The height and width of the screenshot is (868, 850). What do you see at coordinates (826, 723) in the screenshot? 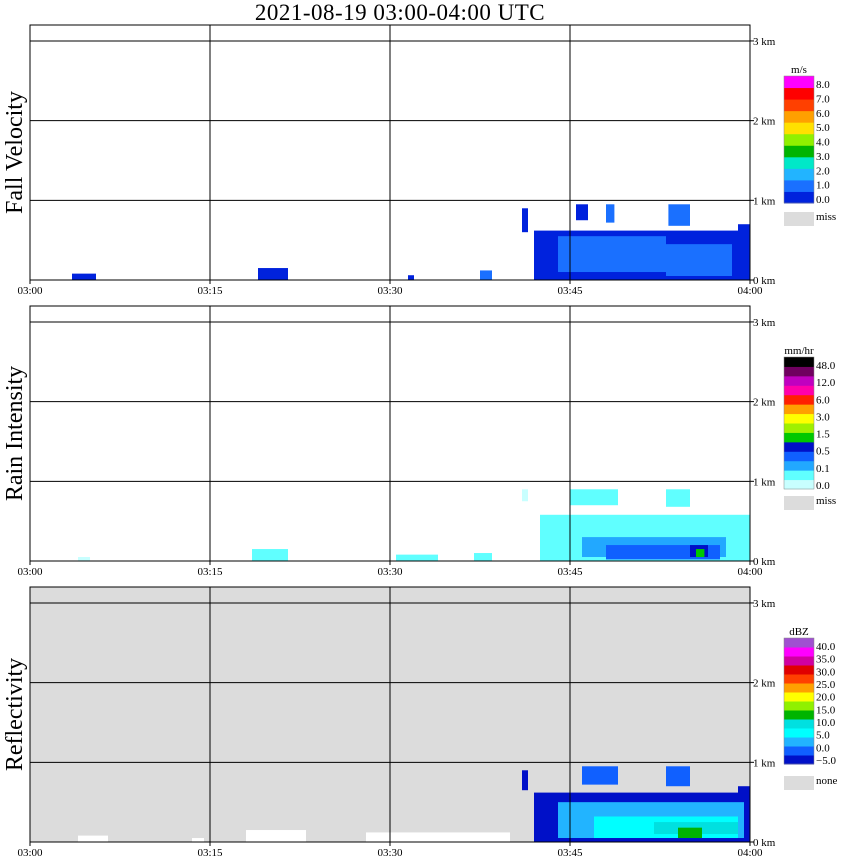
I see `colorbar-label: 10.0` at bounding box center [826, 723].